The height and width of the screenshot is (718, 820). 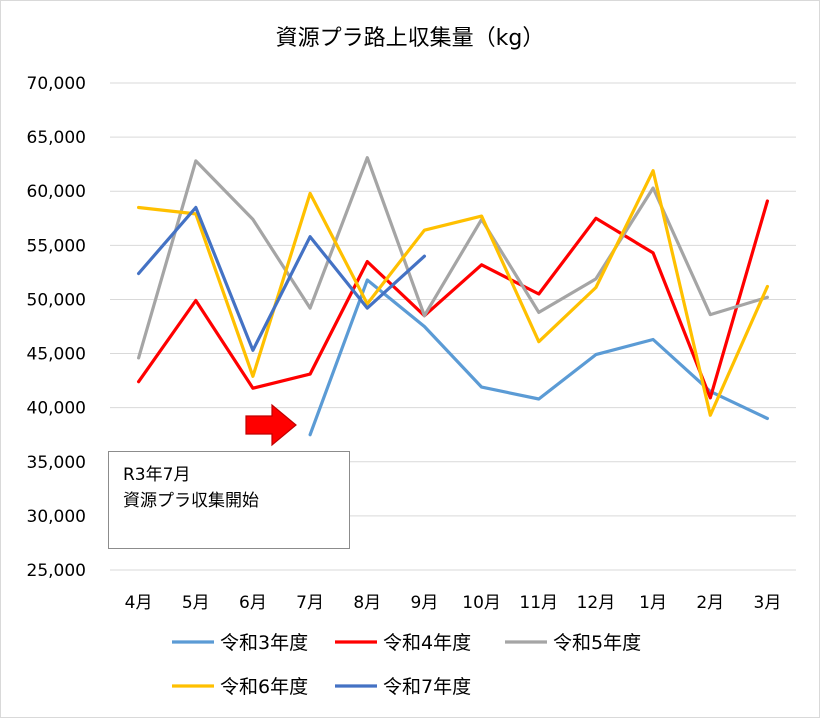 I want to click on x-tick-label: 10月, so click(x=481, y=603).